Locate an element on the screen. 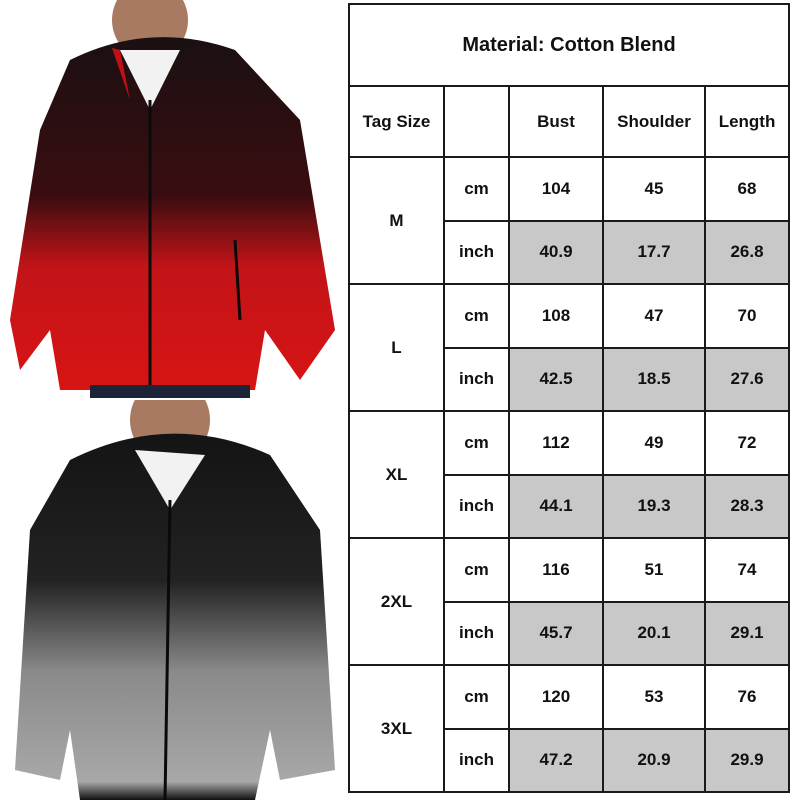 This screenshot has width=800, height=800. tag-size-cell: 3XL is located at coordinates (396, 728).